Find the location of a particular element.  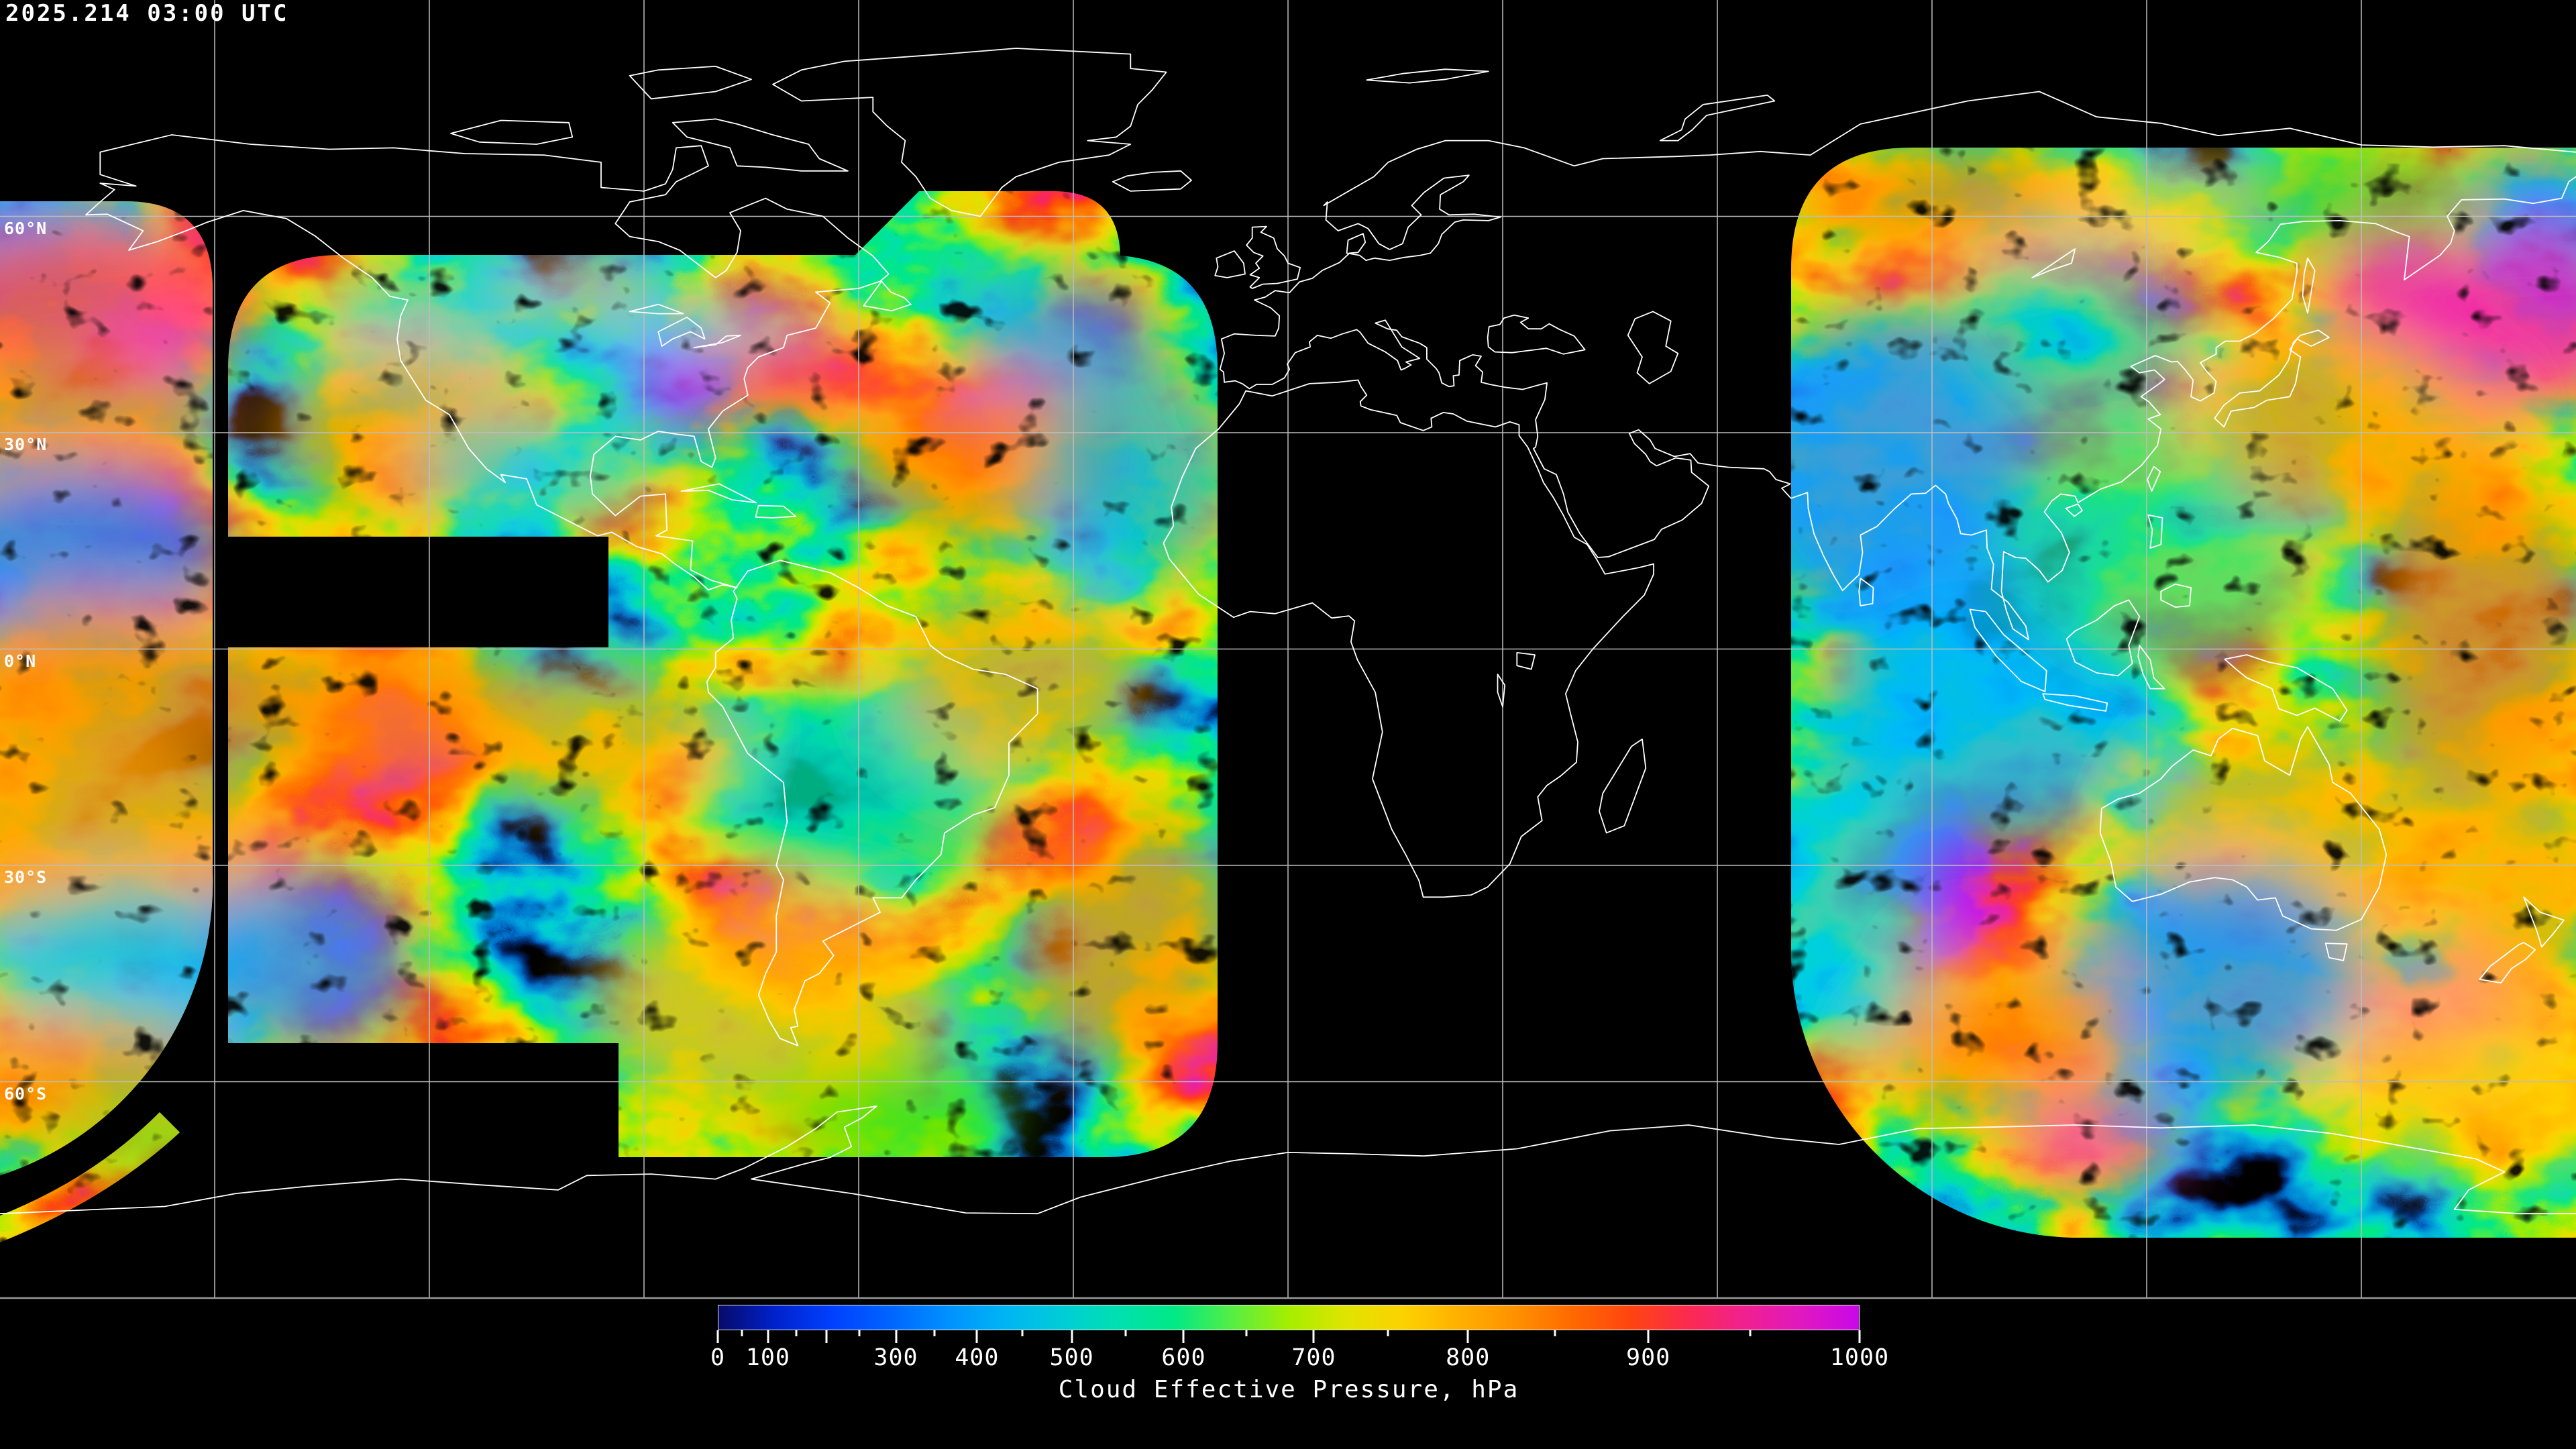

coastline-ireland is located at coordinates (1230, 264).